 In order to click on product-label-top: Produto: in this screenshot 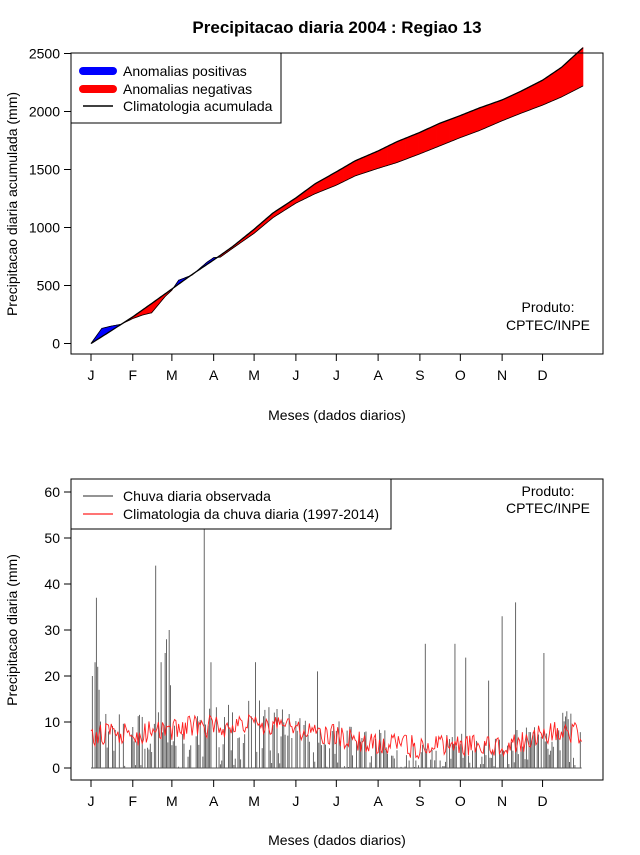, I will do `click(548, 307)`.